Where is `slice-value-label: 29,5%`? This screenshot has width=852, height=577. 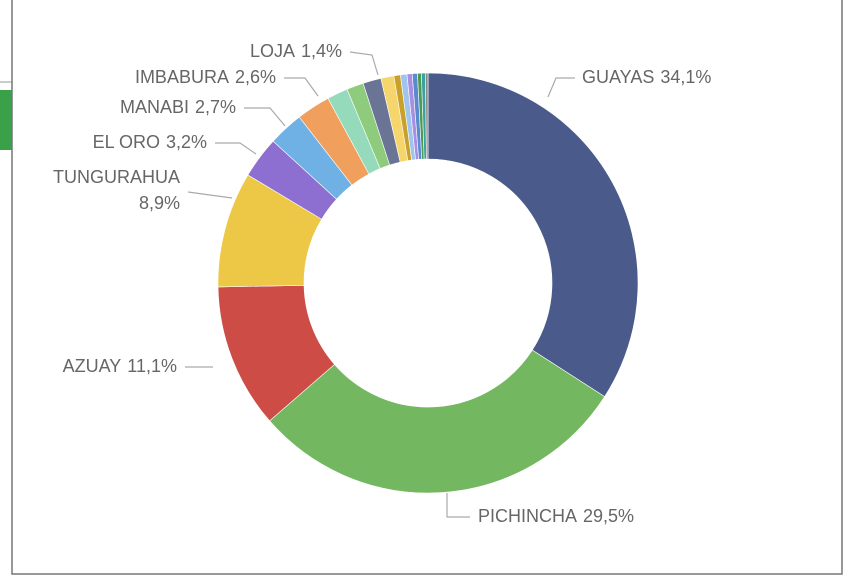
slice-value-label: 29,5% is located at coordinates (608, 516).